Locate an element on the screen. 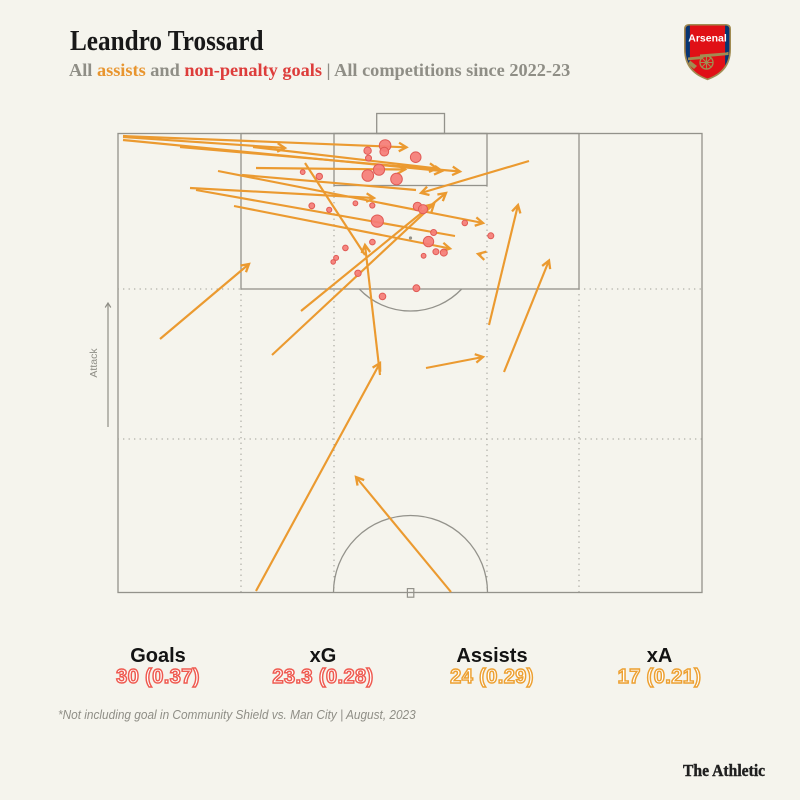  svg-text: Arsenal is located at coordinates (707, 39).